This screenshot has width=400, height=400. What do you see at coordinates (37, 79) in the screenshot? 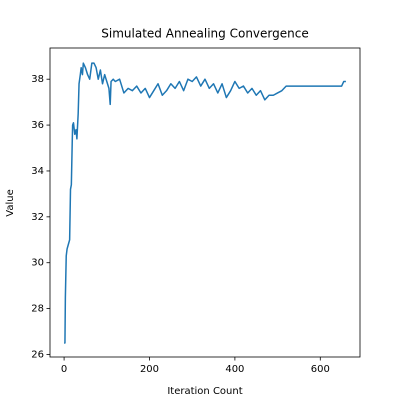
I see `y-tick-label: 38` at bounding box center [37, 79].